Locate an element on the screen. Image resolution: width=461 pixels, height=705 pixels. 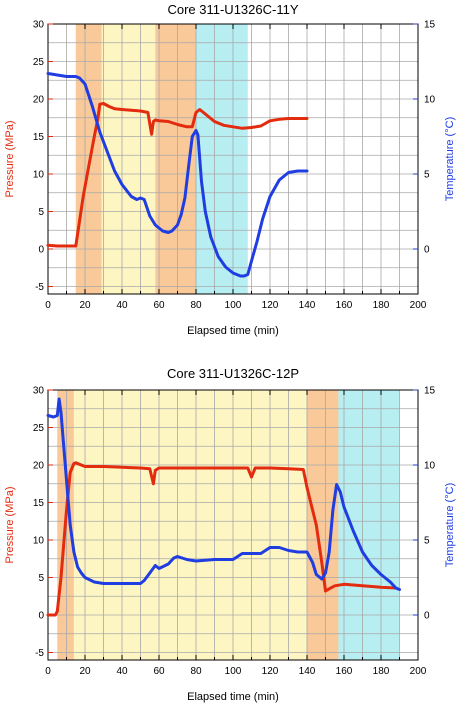
pressure-series-line is located at coordinates (177, 175).